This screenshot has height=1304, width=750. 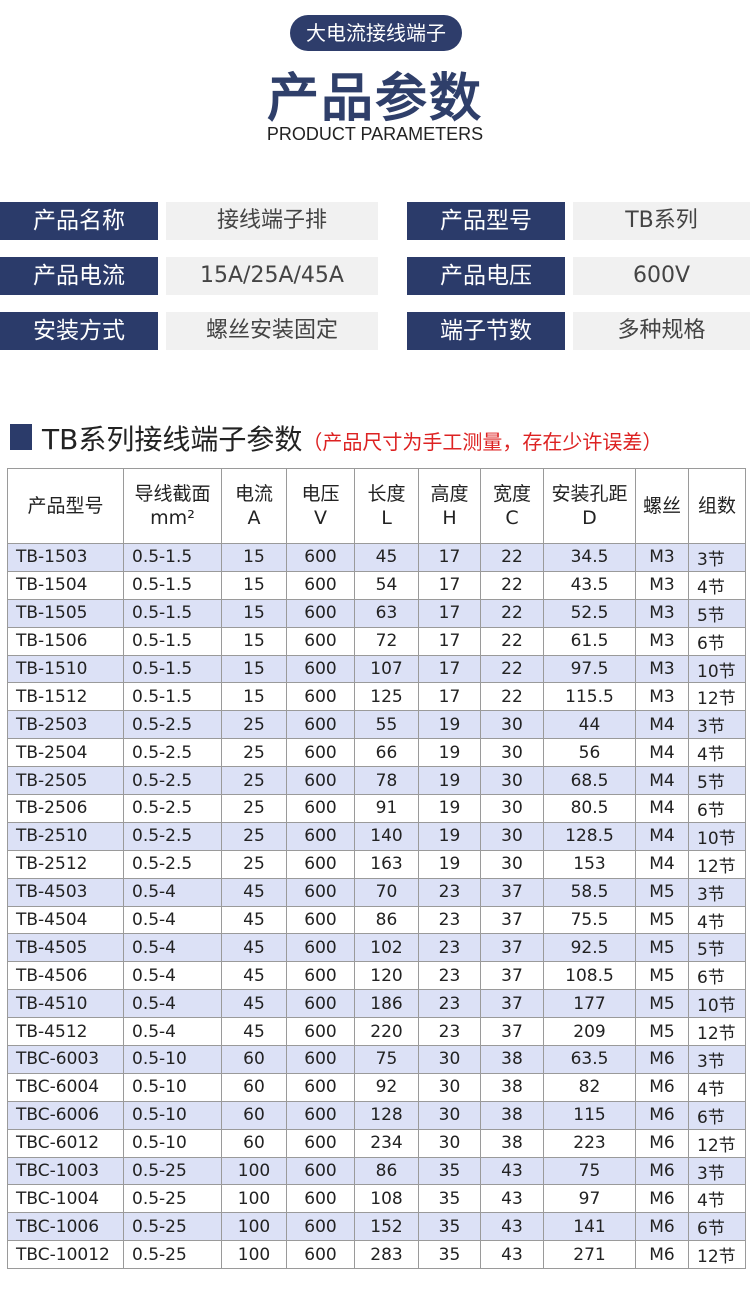 What do you see at coordinates (272, 331) in the screenshot?
I see `spec-value: 螺丝安装固定` at bounding box center [272, 331].